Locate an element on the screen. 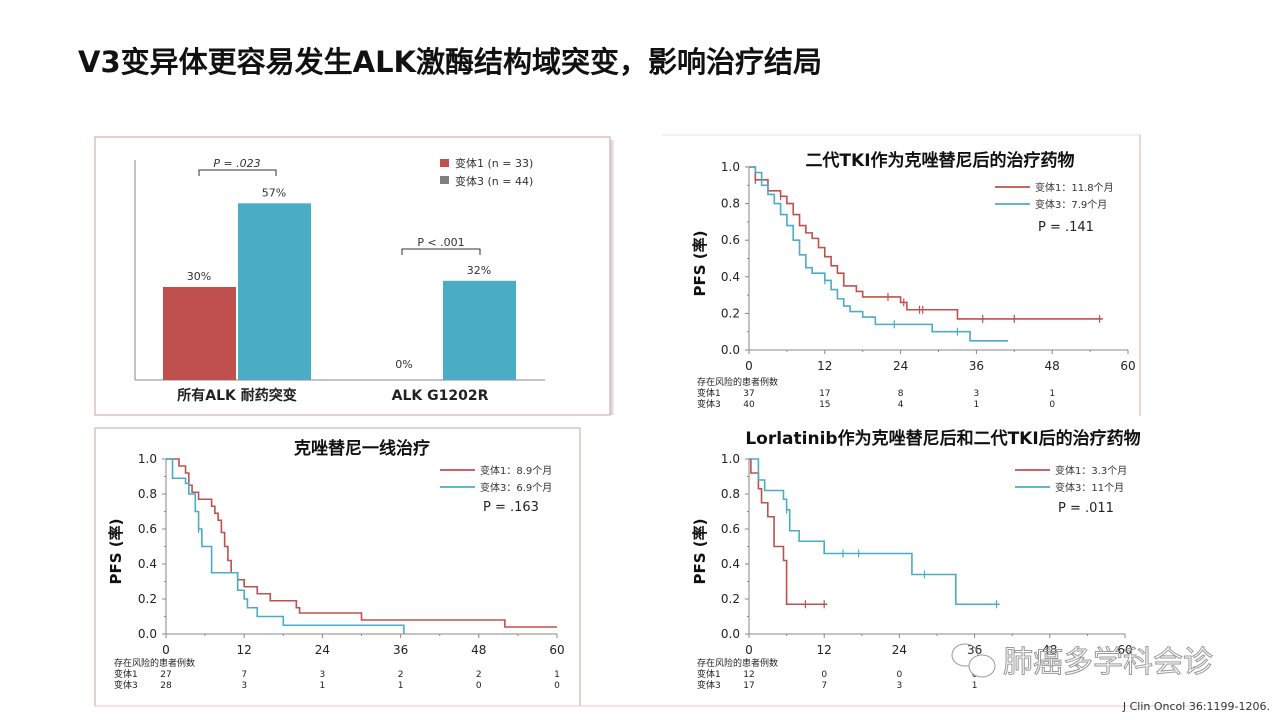 Image resolution: width=1280 pixels, height=720 pixels. legend-label: 变体1：8.9个月 is located at coordinates (516, 470).